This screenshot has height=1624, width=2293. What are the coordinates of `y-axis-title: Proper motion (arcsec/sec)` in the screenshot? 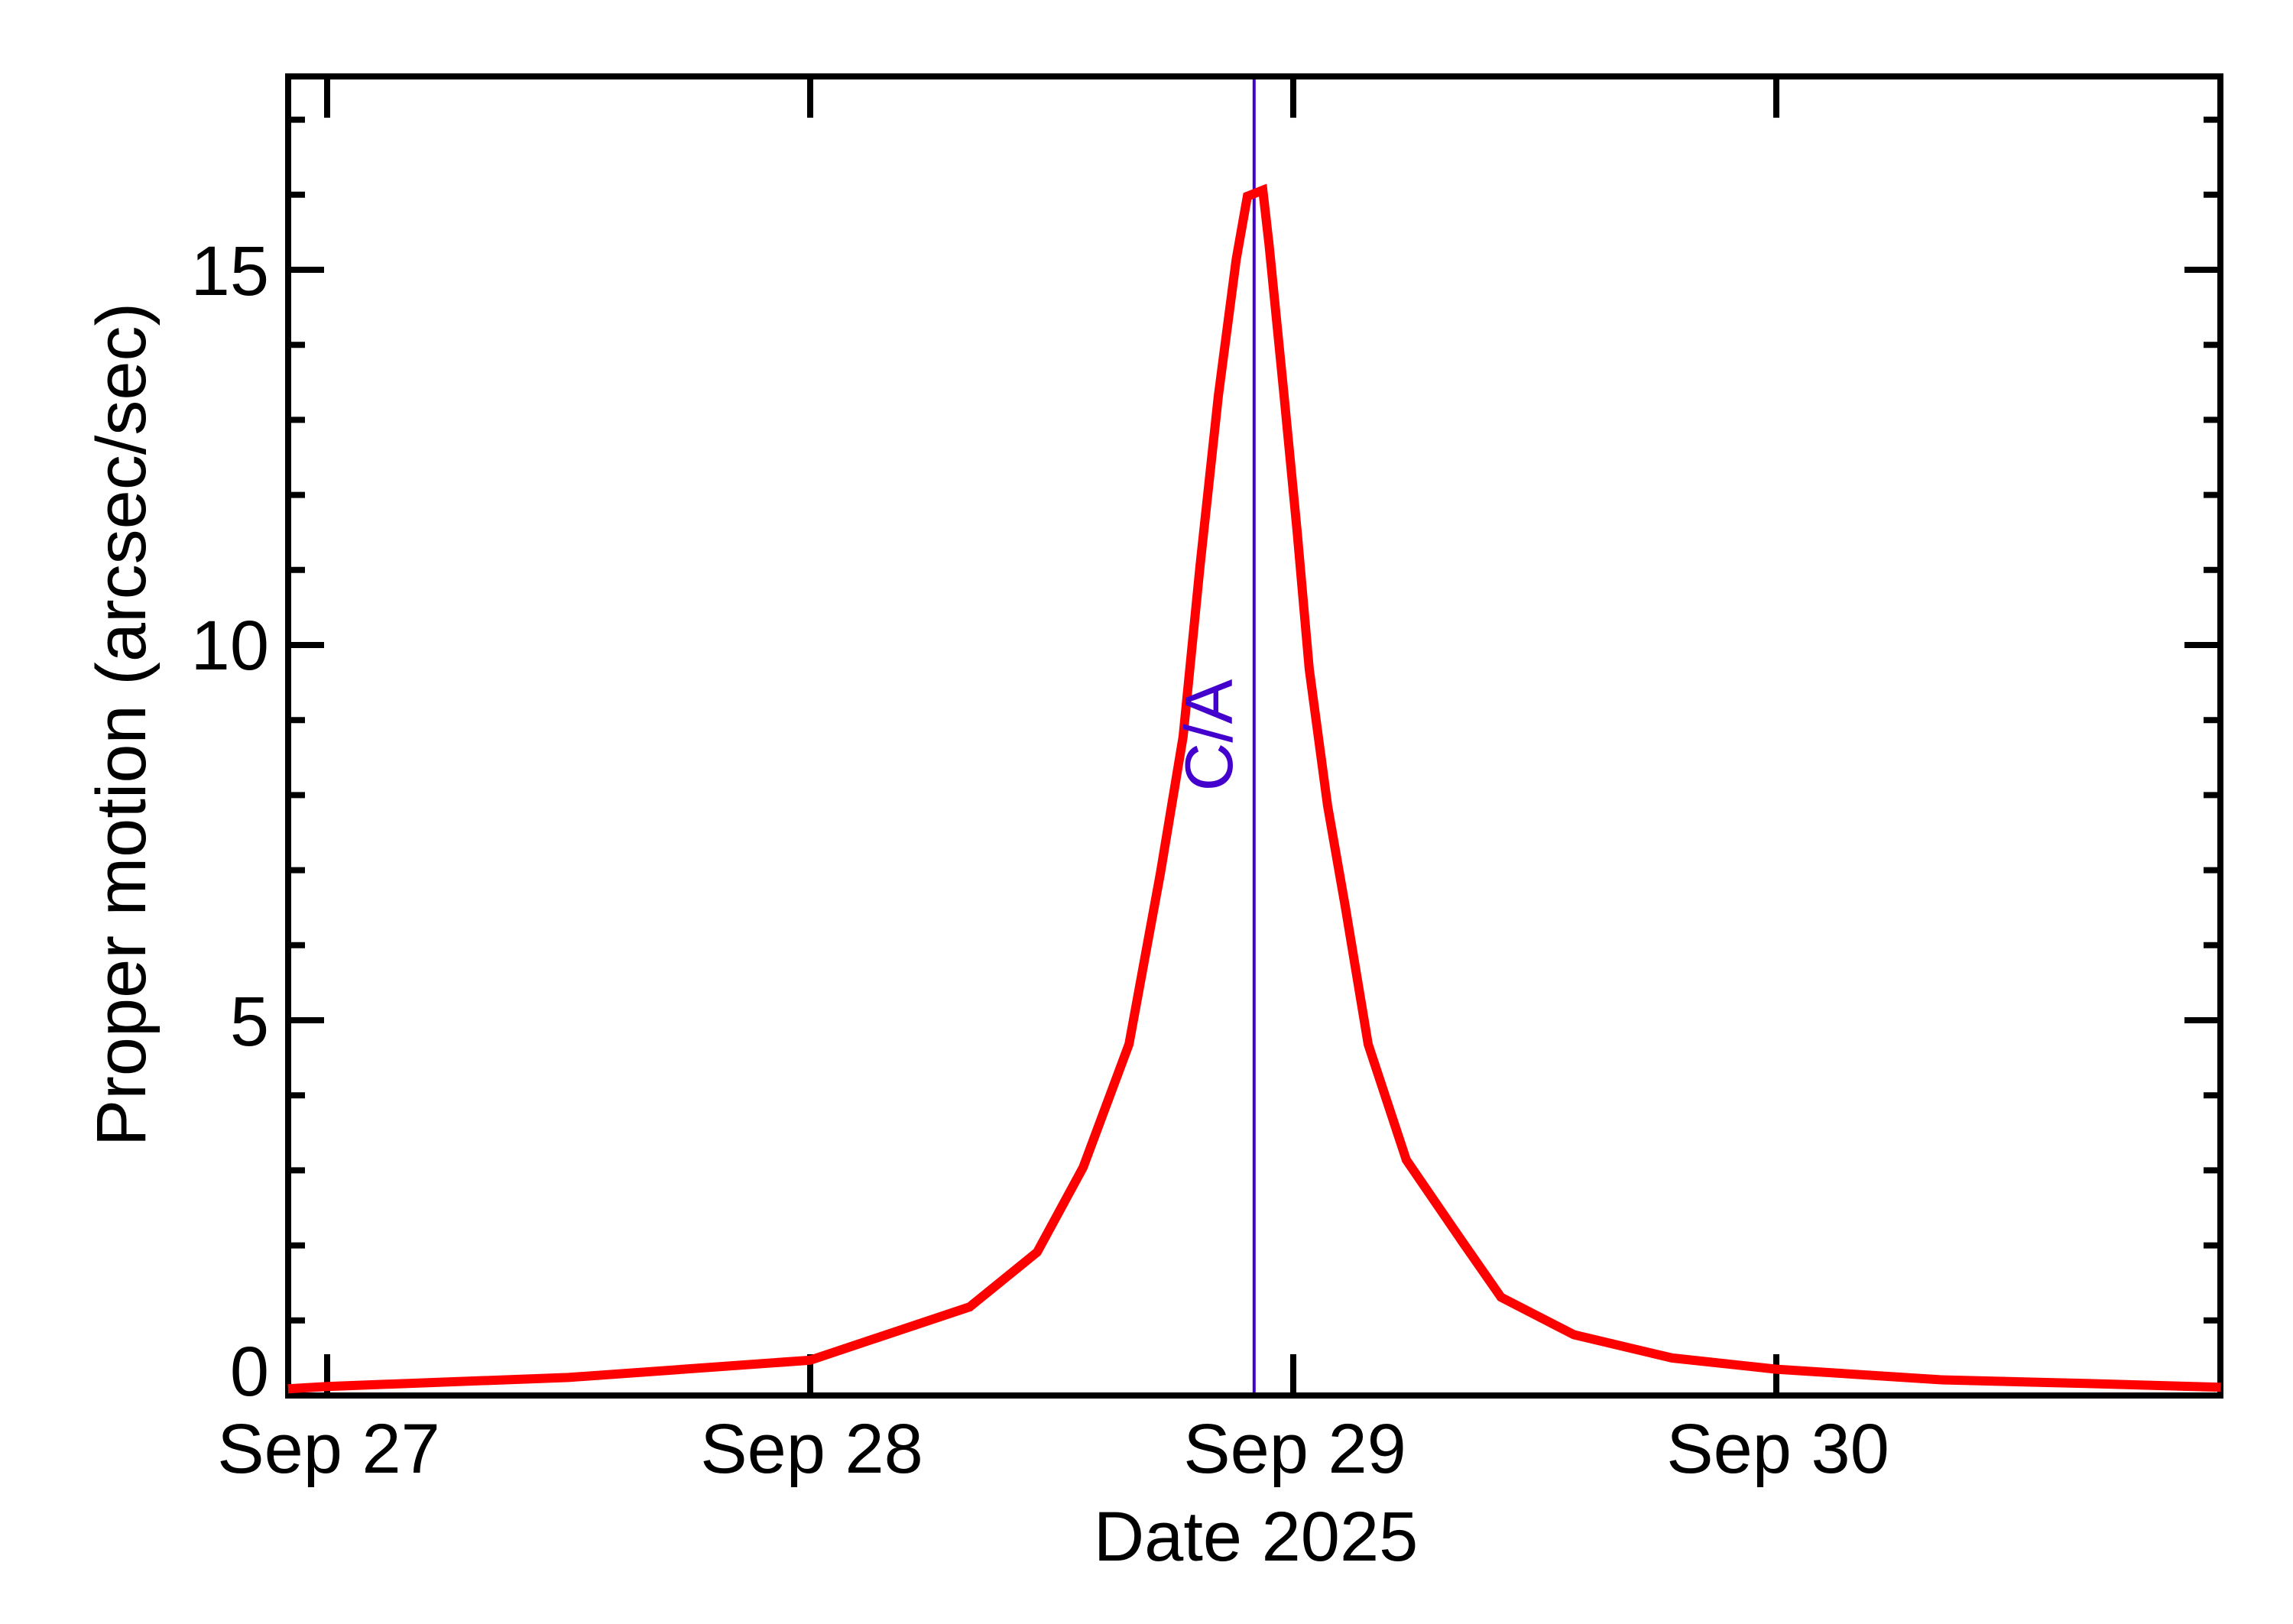 It's located at (122, 724).